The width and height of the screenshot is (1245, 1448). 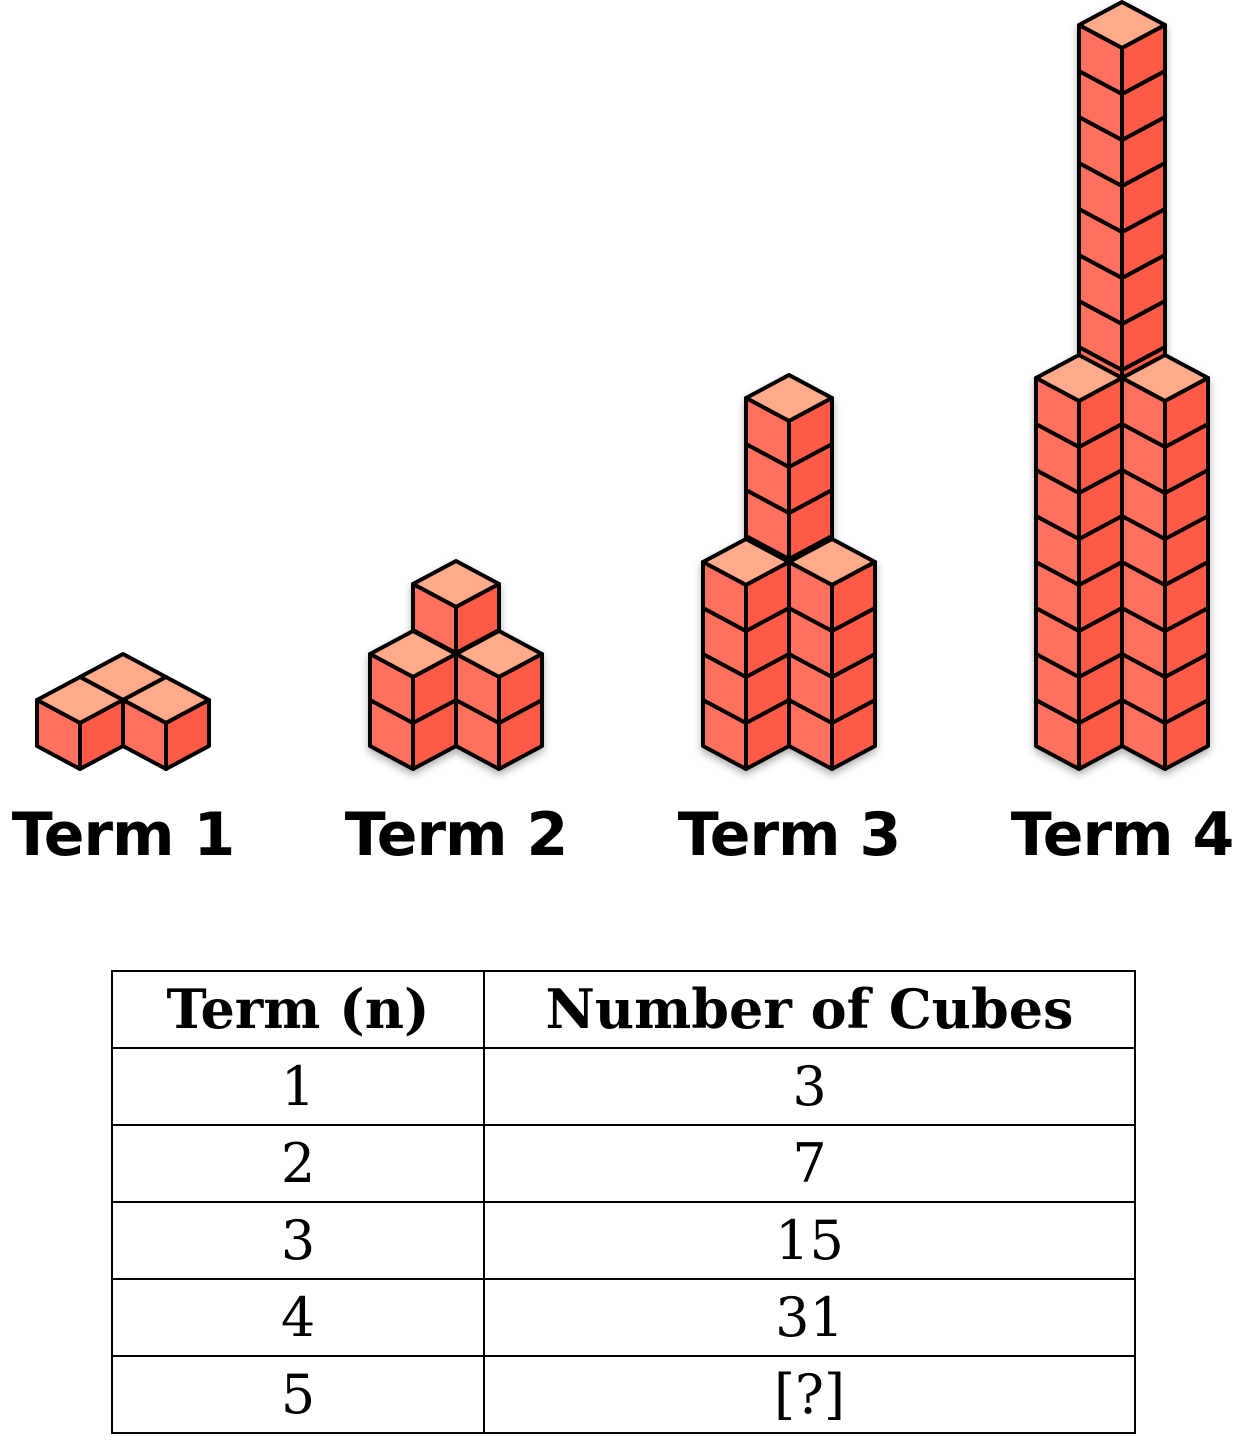 I want to click on cubes-cell: 31, so click(x=809, y=1317).